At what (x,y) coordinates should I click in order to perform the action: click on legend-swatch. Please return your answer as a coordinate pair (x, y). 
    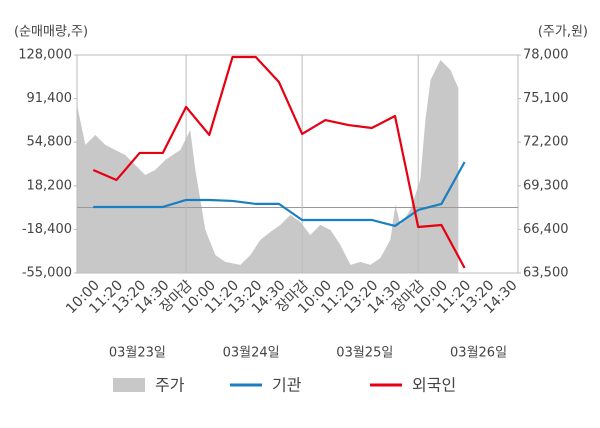
    Looking at the image, I should click on (129, 385).